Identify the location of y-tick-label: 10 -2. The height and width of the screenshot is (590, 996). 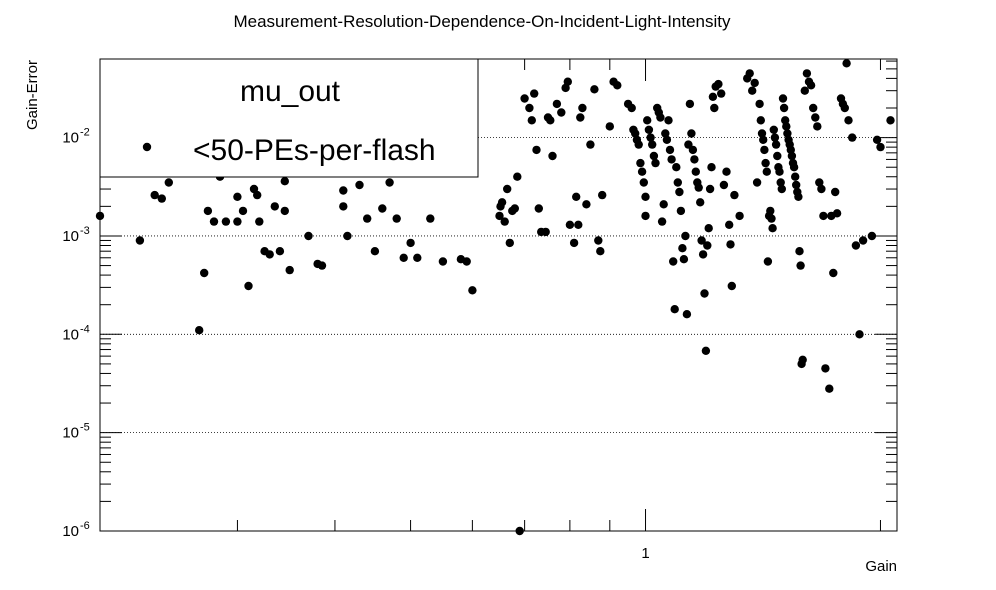
(75, 137).